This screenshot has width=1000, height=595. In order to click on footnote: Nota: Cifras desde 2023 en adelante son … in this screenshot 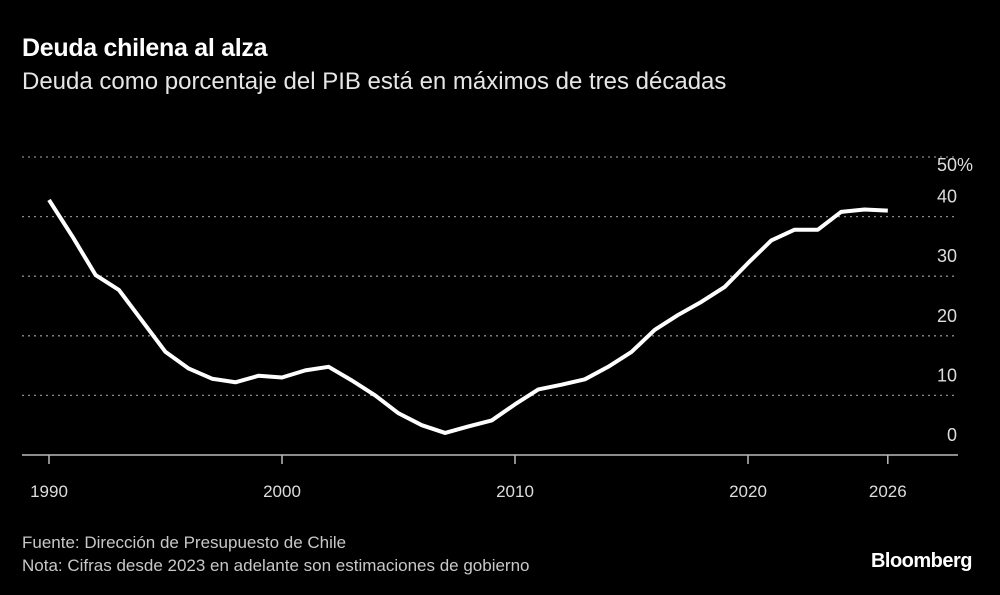, I will do `click(276, 565)`.